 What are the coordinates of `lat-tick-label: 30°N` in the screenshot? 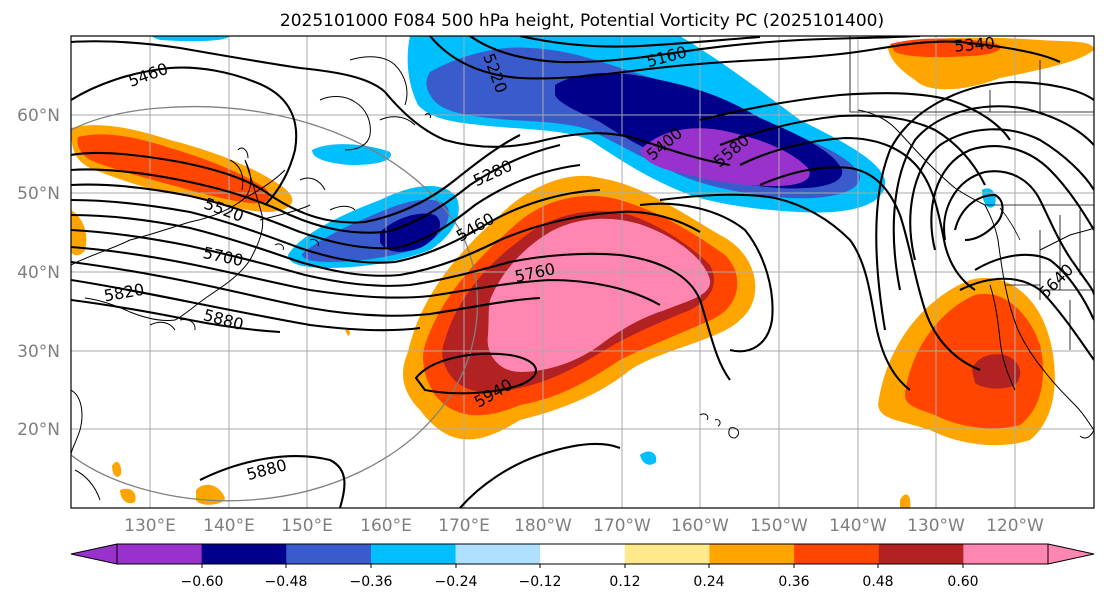 It's located at (38, 352).